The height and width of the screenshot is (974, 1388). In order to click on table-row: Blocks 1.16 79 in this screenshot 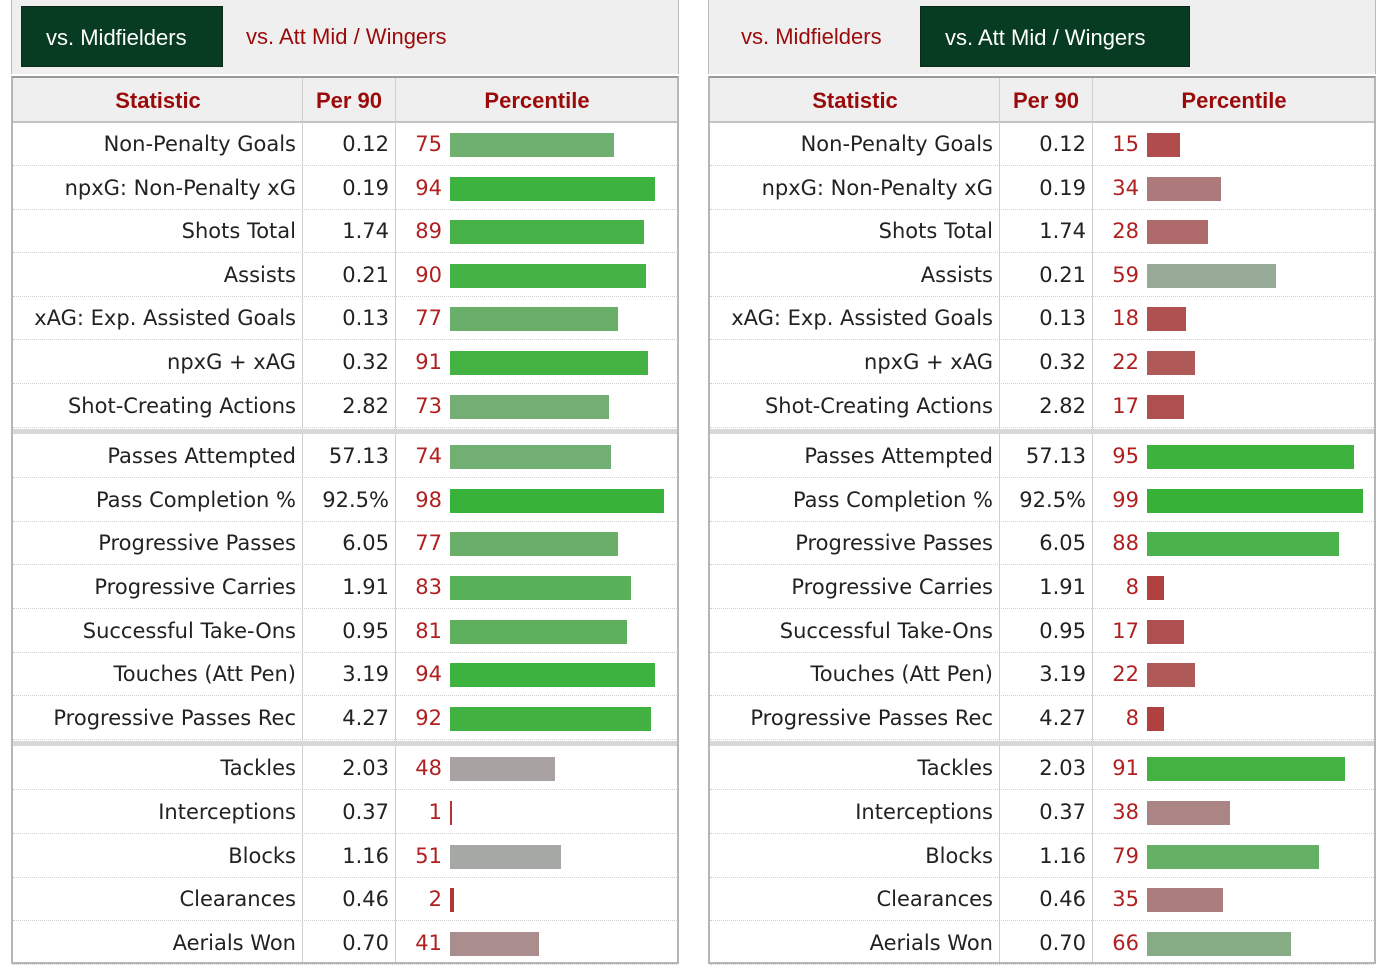, I will do `click(1042, 856)`.